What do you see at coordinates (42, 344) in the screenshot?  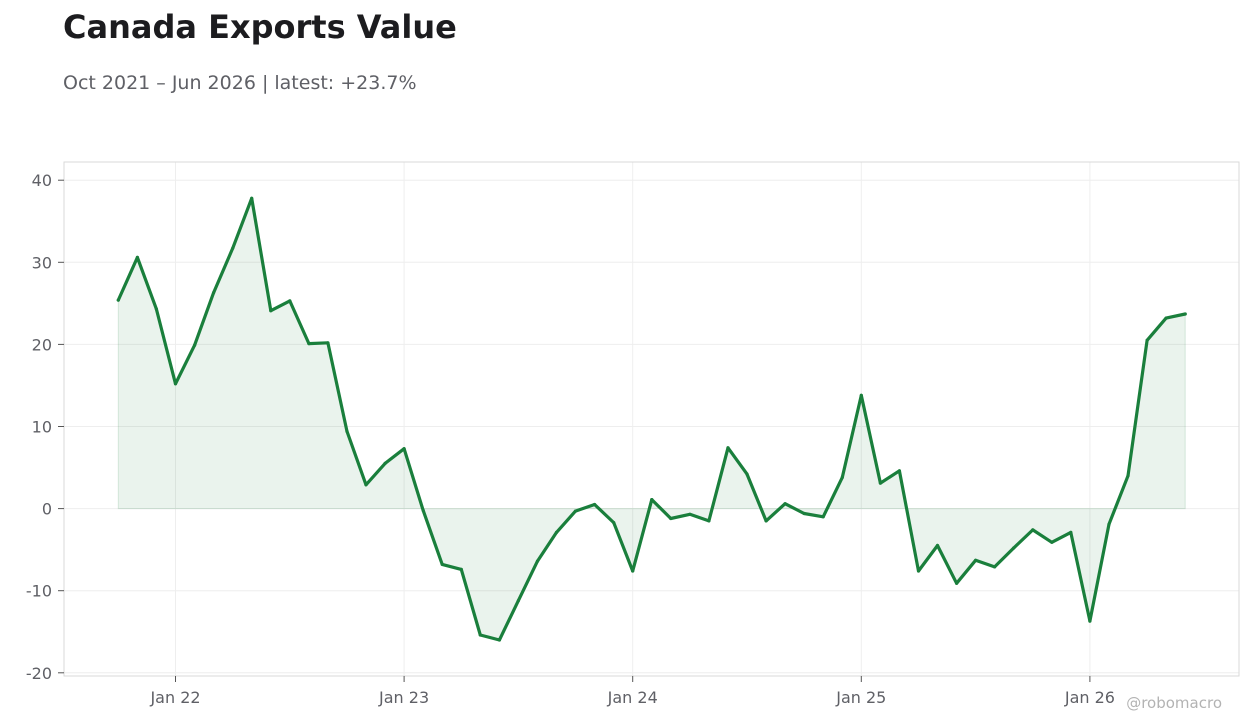 I see `y-tick-label: 20` at bounding box center [42, 344].